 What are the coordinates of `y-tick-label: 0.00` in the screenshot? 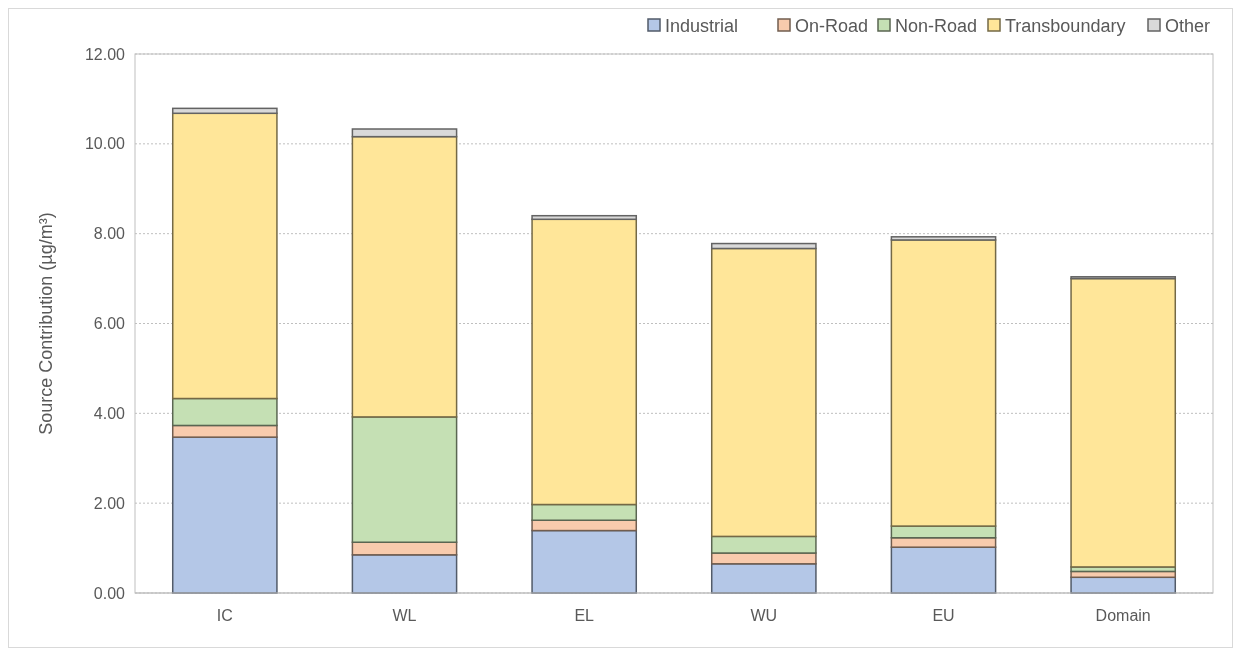 It's located at (109, 593).